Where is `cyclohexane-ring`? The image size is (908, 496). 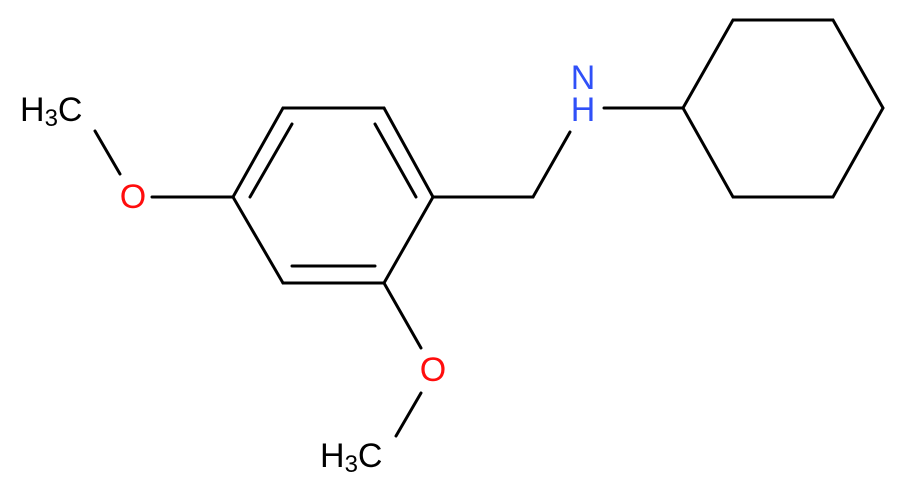
cyclohexane-ring is located at coordinates (783, 108).